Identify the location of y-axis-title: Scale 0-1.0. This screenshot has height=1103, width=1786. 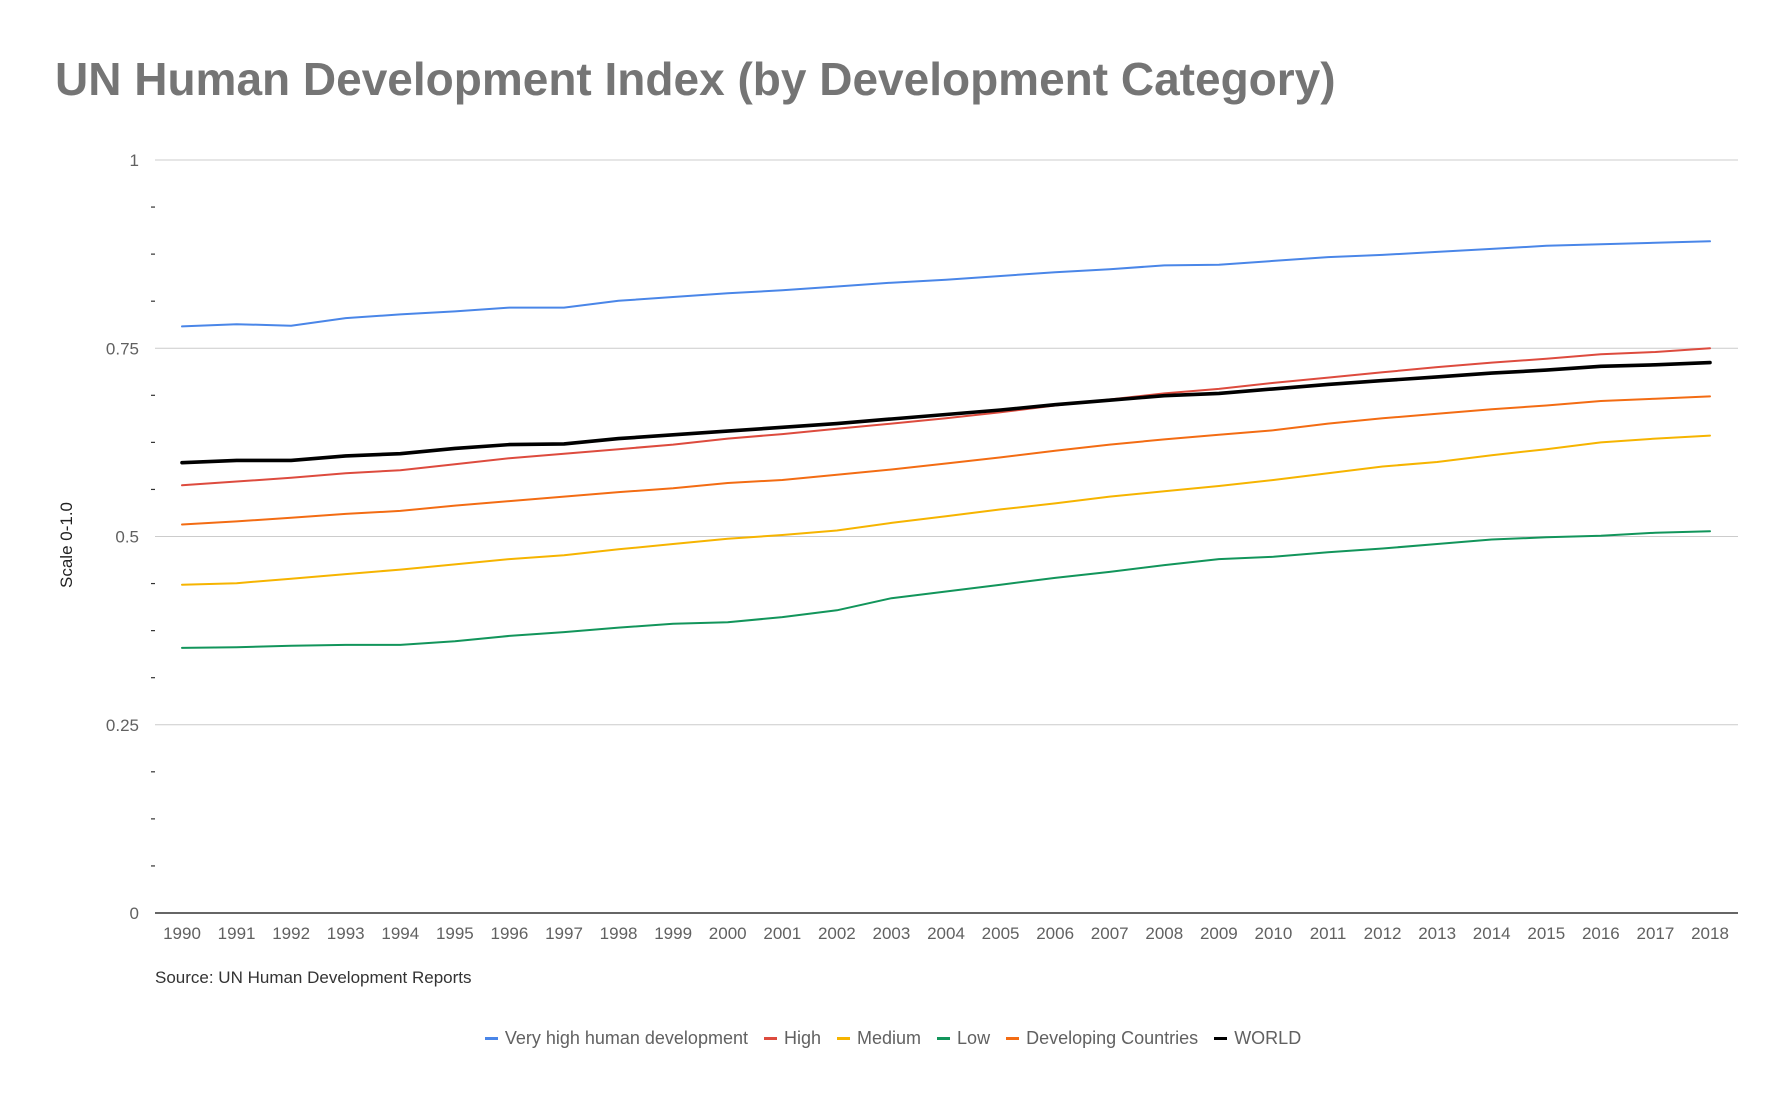
(66, 545).